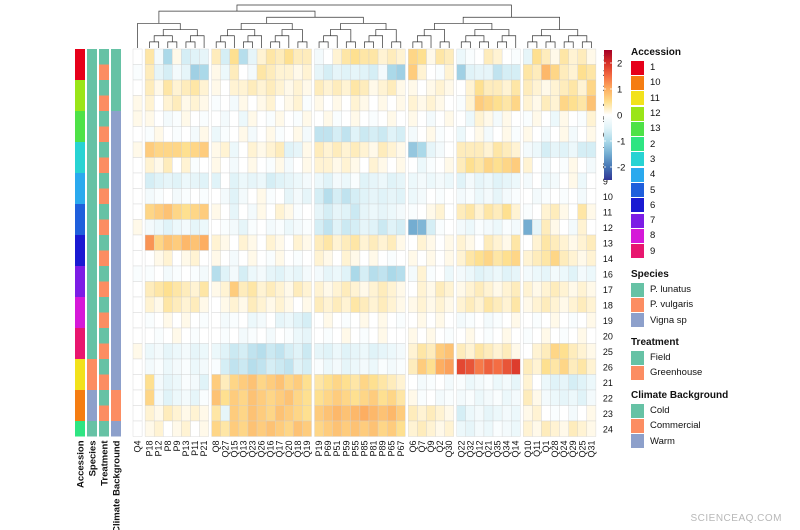 The image size is (800, 530). Describe the element at coordinates (668, 320) in the screenshot. I see `legend-label: Vigna sp` at that location.